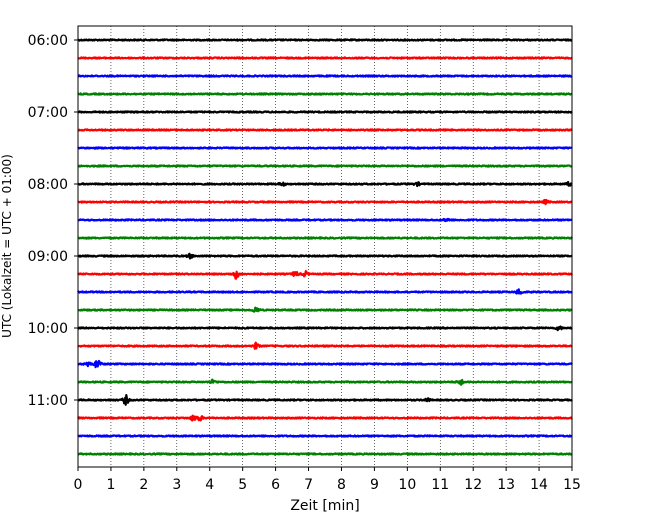  I want to click on trace-09:30, so click(325, 291).